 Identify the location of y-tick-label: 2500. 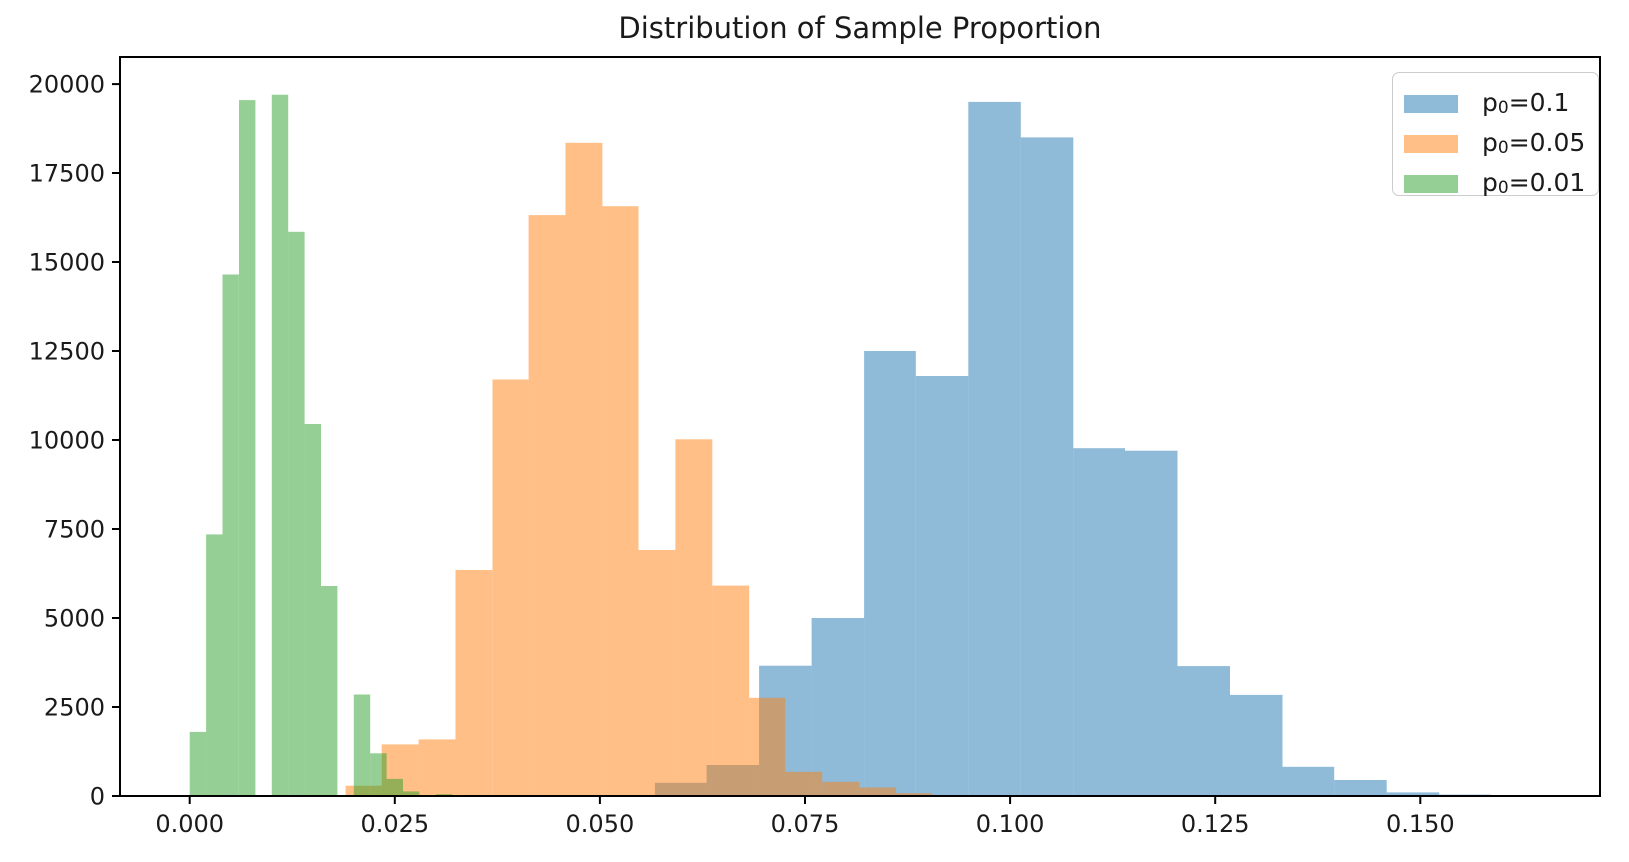
(74, 708).